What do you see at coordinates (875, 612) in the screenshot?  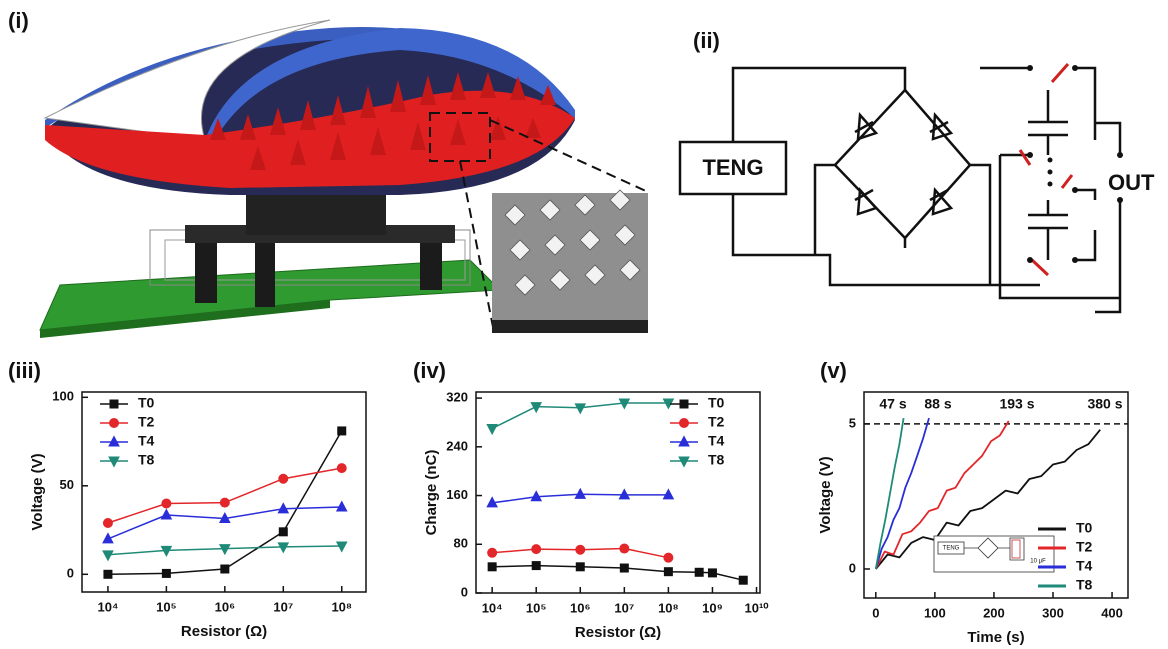 I see `x-tick-label: 0` at bounding box center [875, 612].